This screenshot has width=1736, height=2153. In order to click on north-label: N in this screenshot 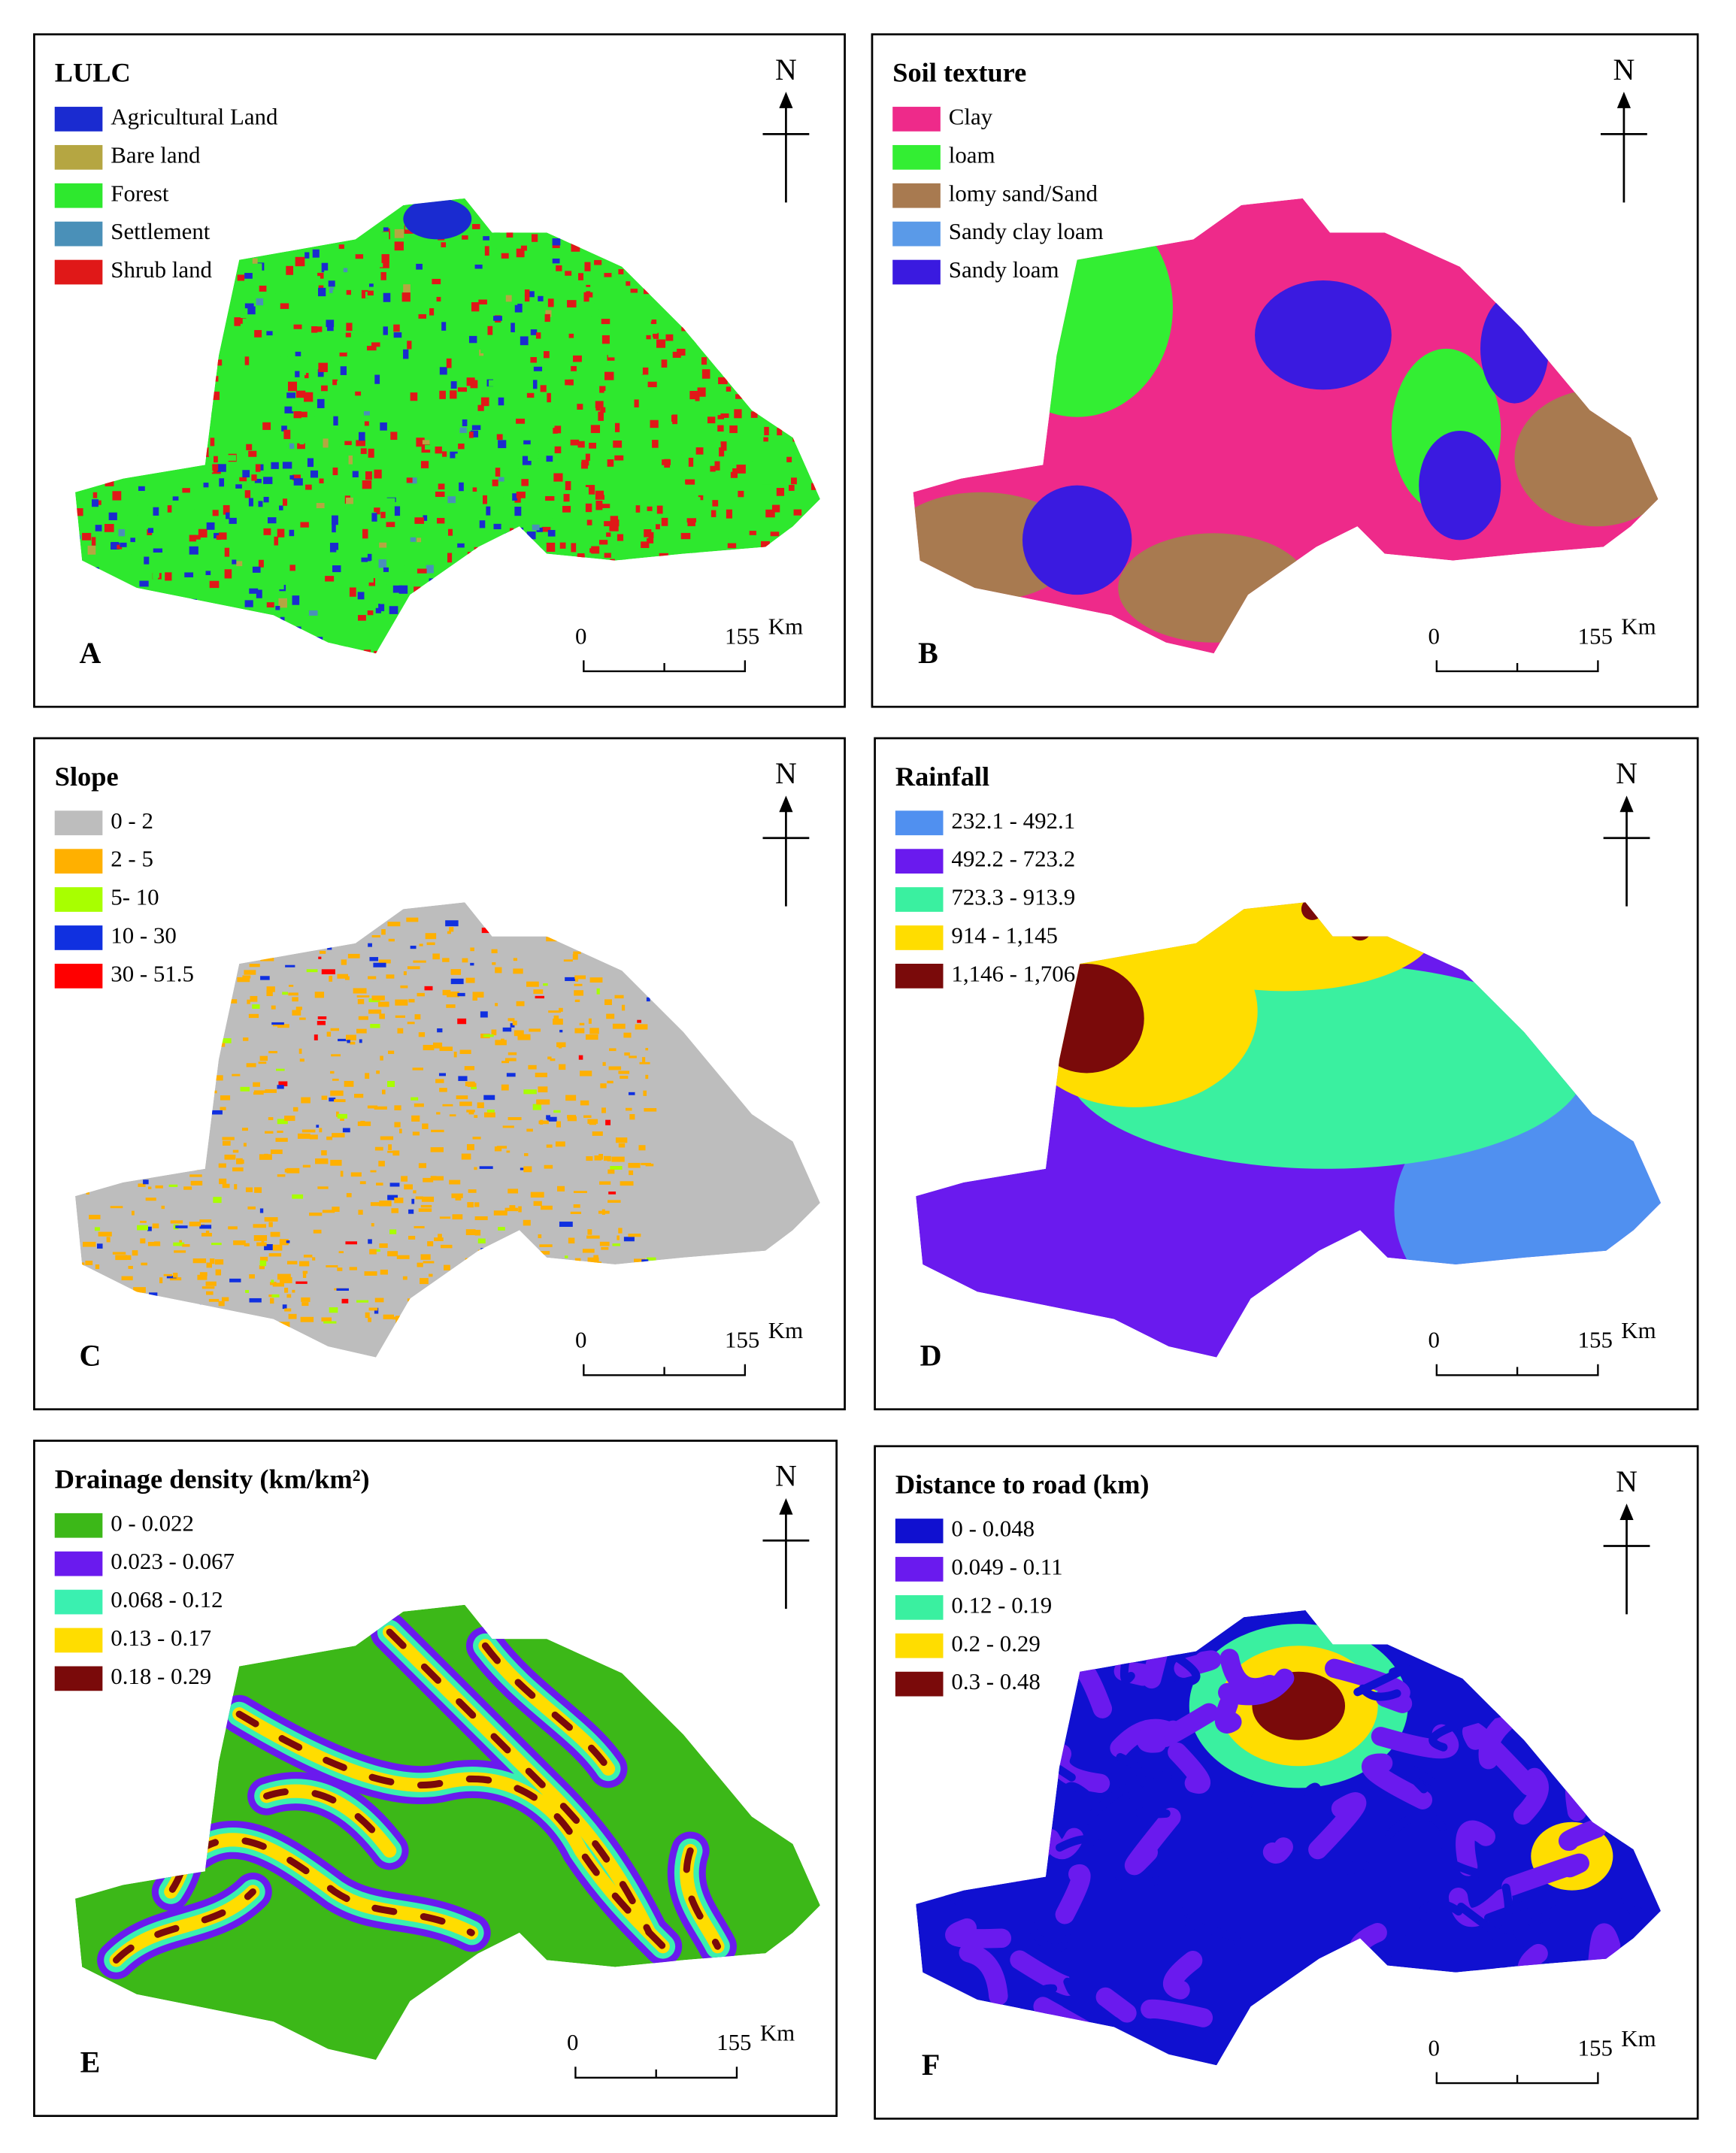, I will do `click(1627, 1481)`.